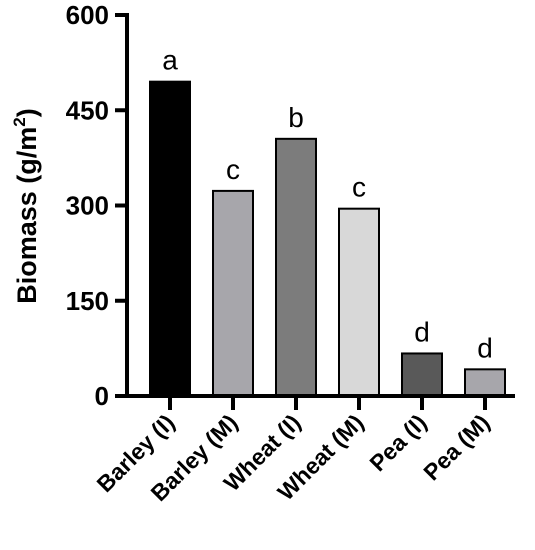 The width and height of the screenshot is (535, 550). What do you see at coordinates (170, 60) in the screenshot?
I see `significance-letter: a` at bounding box center [170, 60].